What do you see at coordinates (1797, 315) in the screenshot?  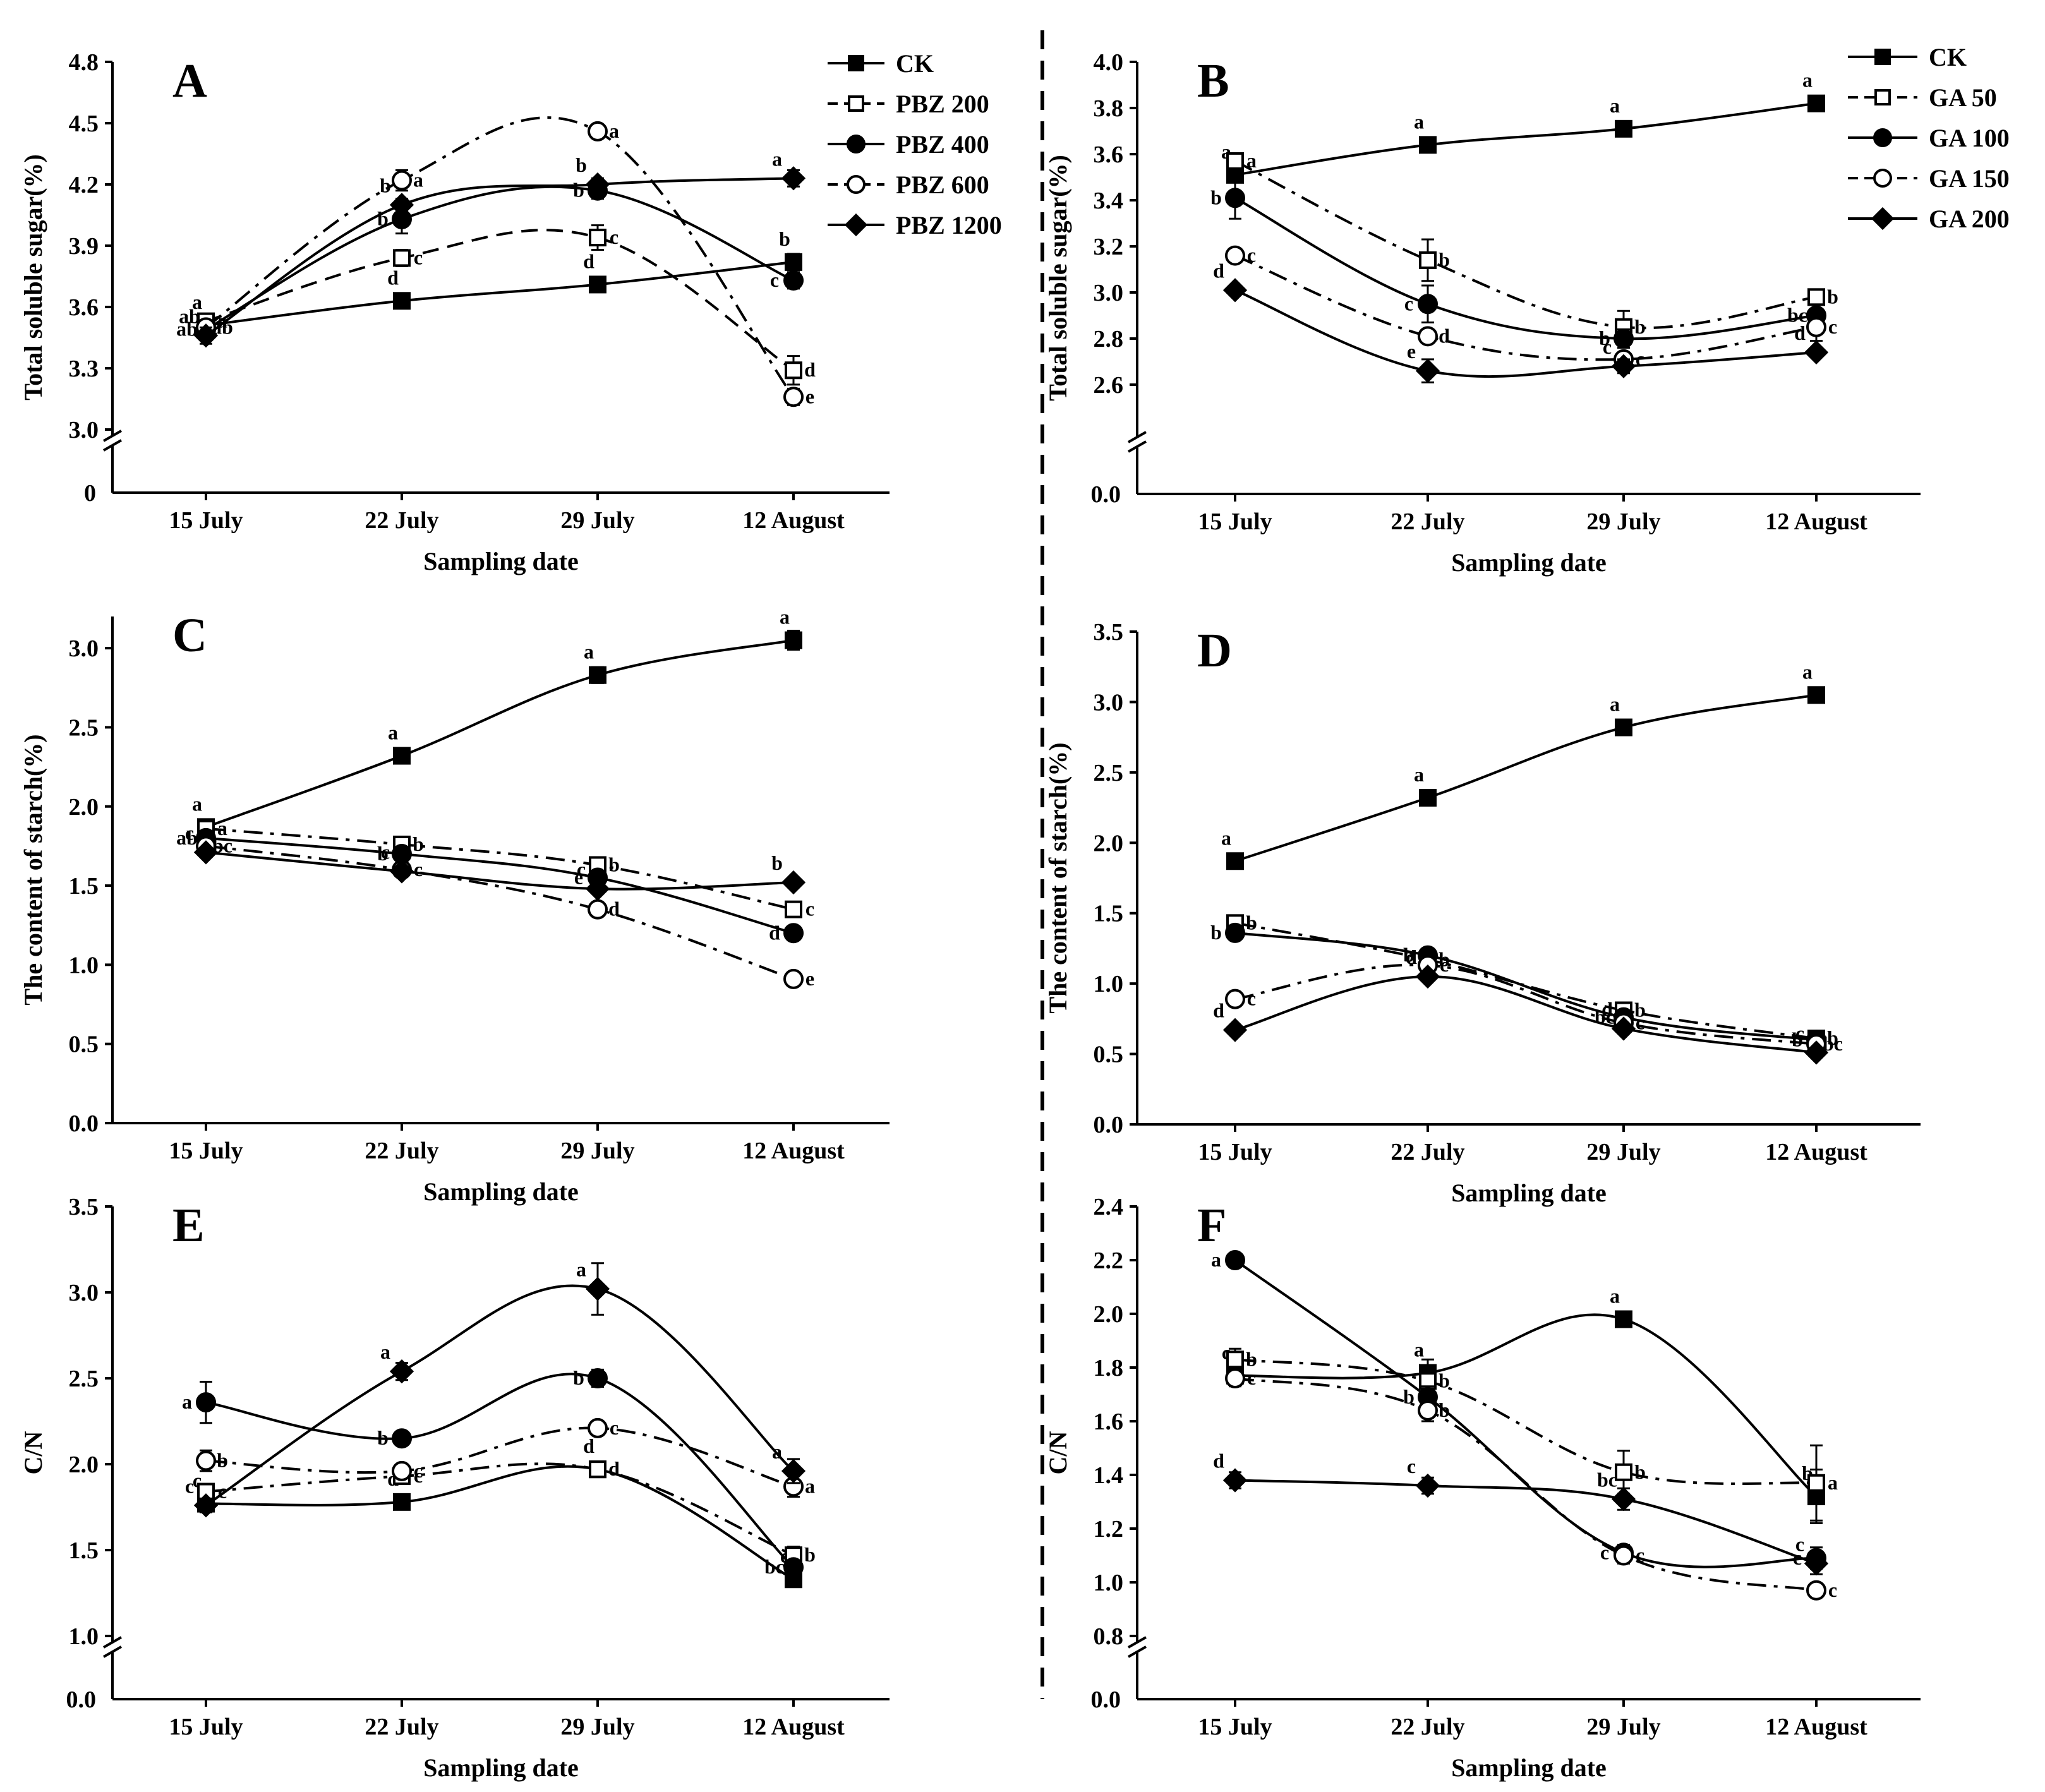 I see `significance-label: bc` at bounding box center [1797, 315].